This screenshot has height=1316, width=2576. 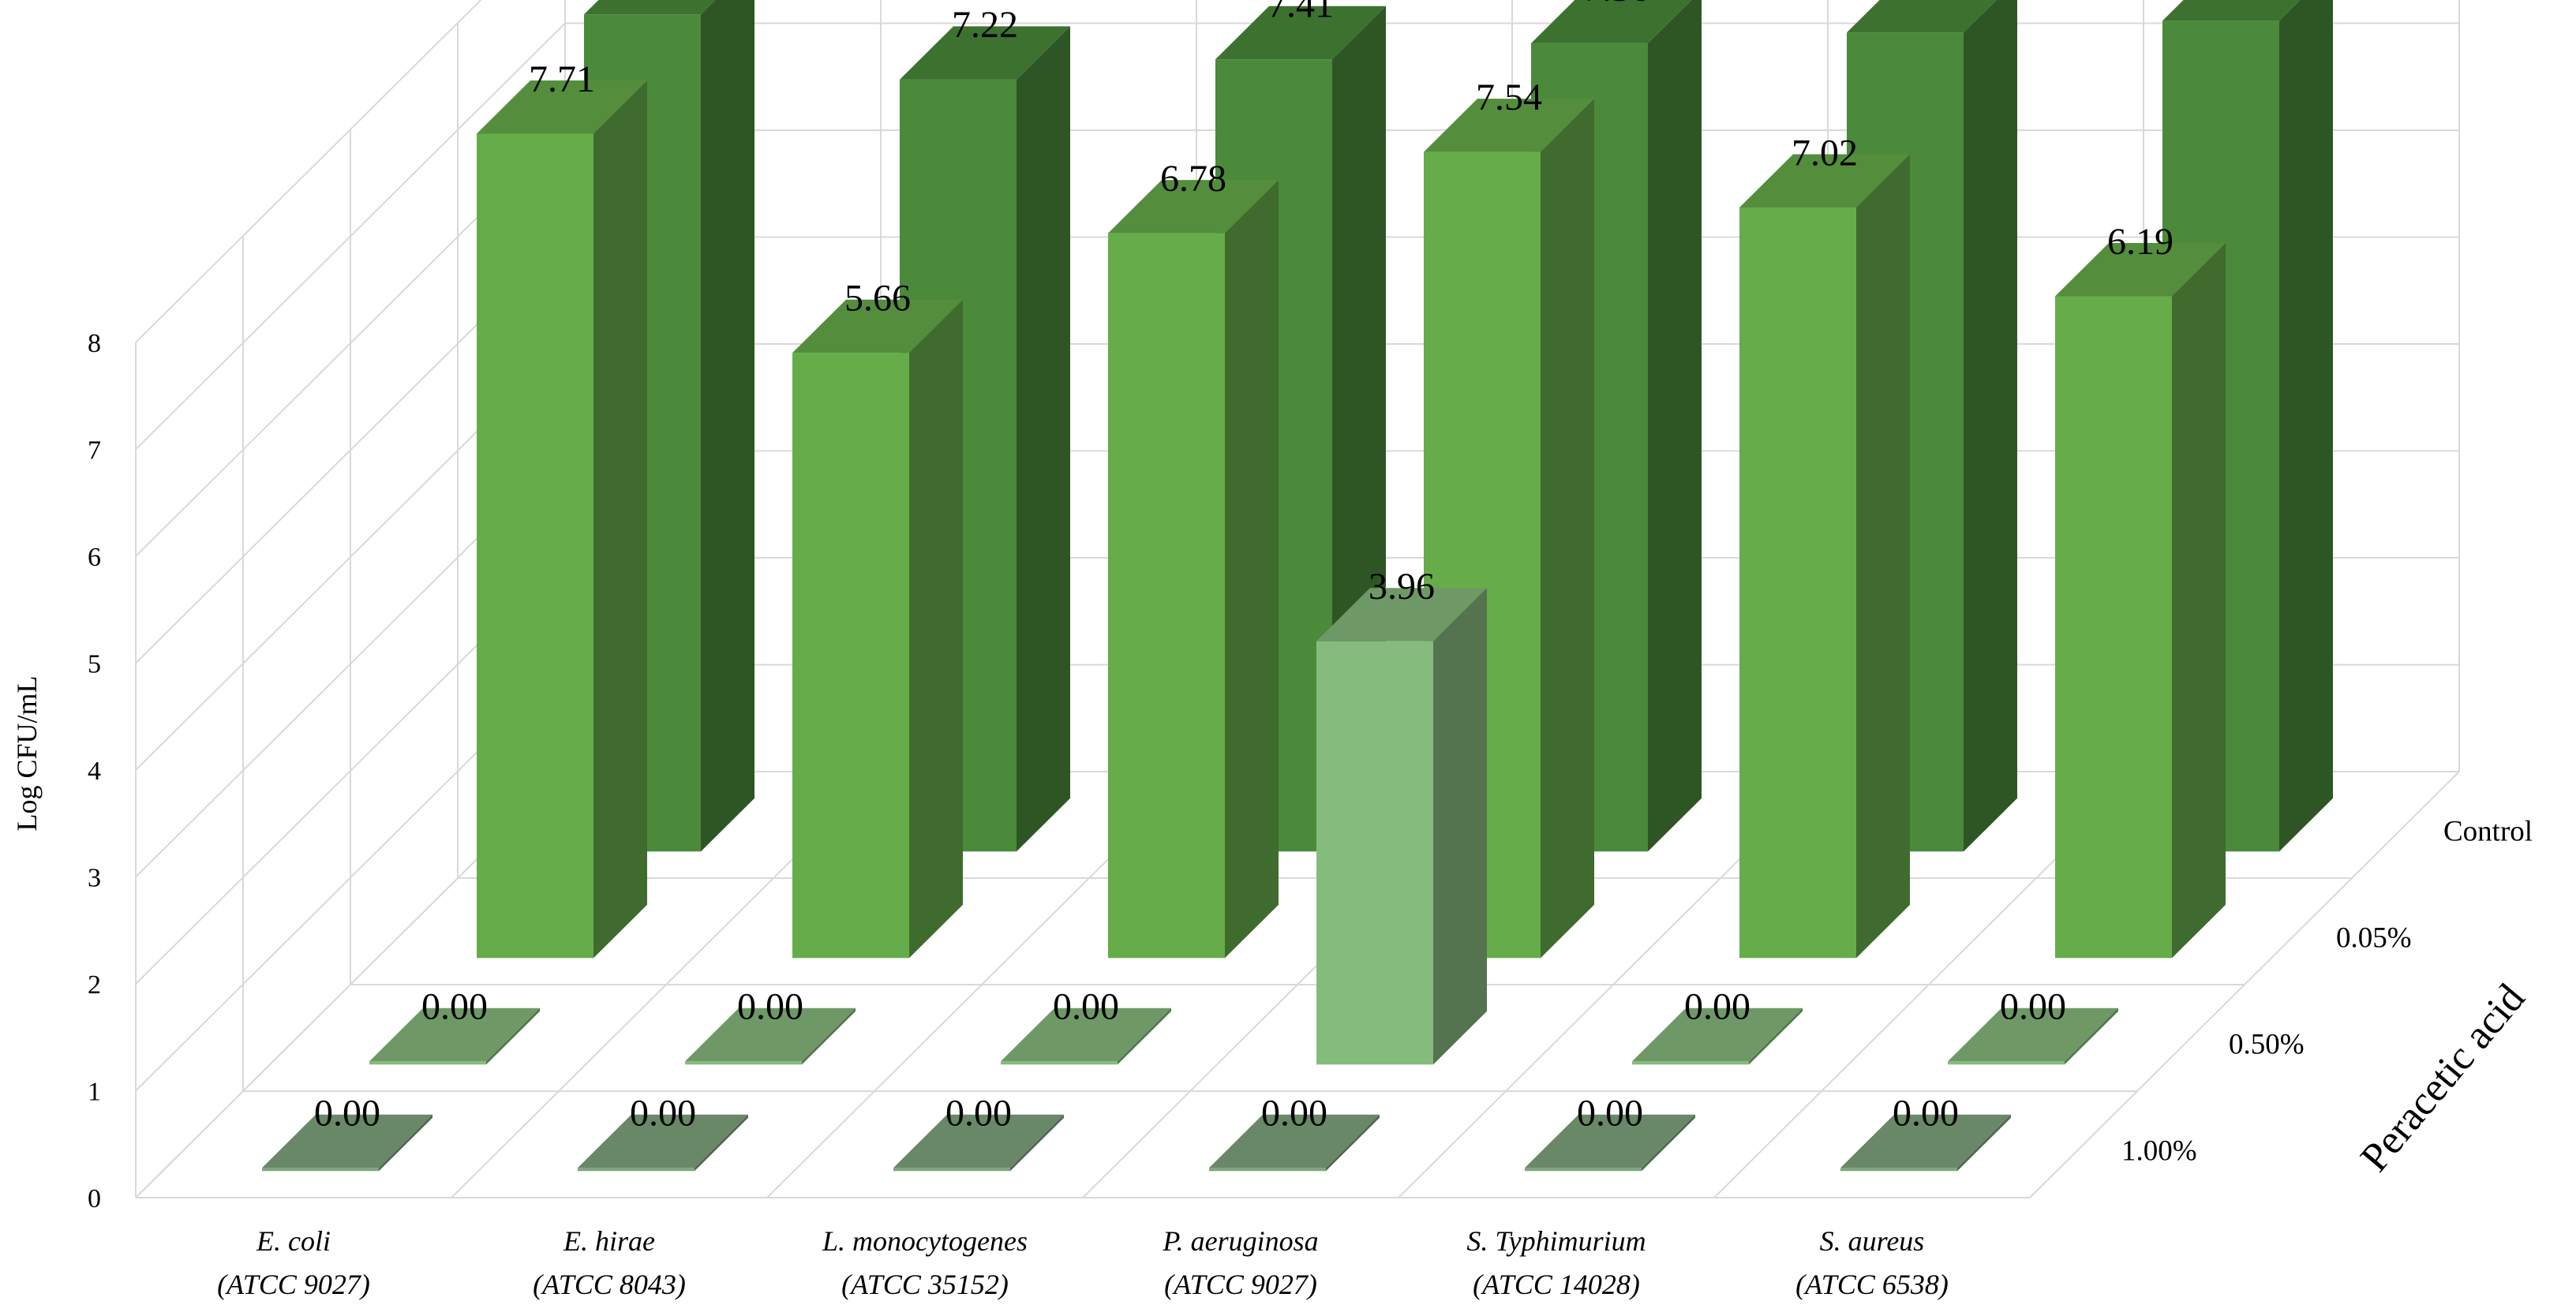 I want to click on data-label: 3.96, so click(x=1401, y=587).